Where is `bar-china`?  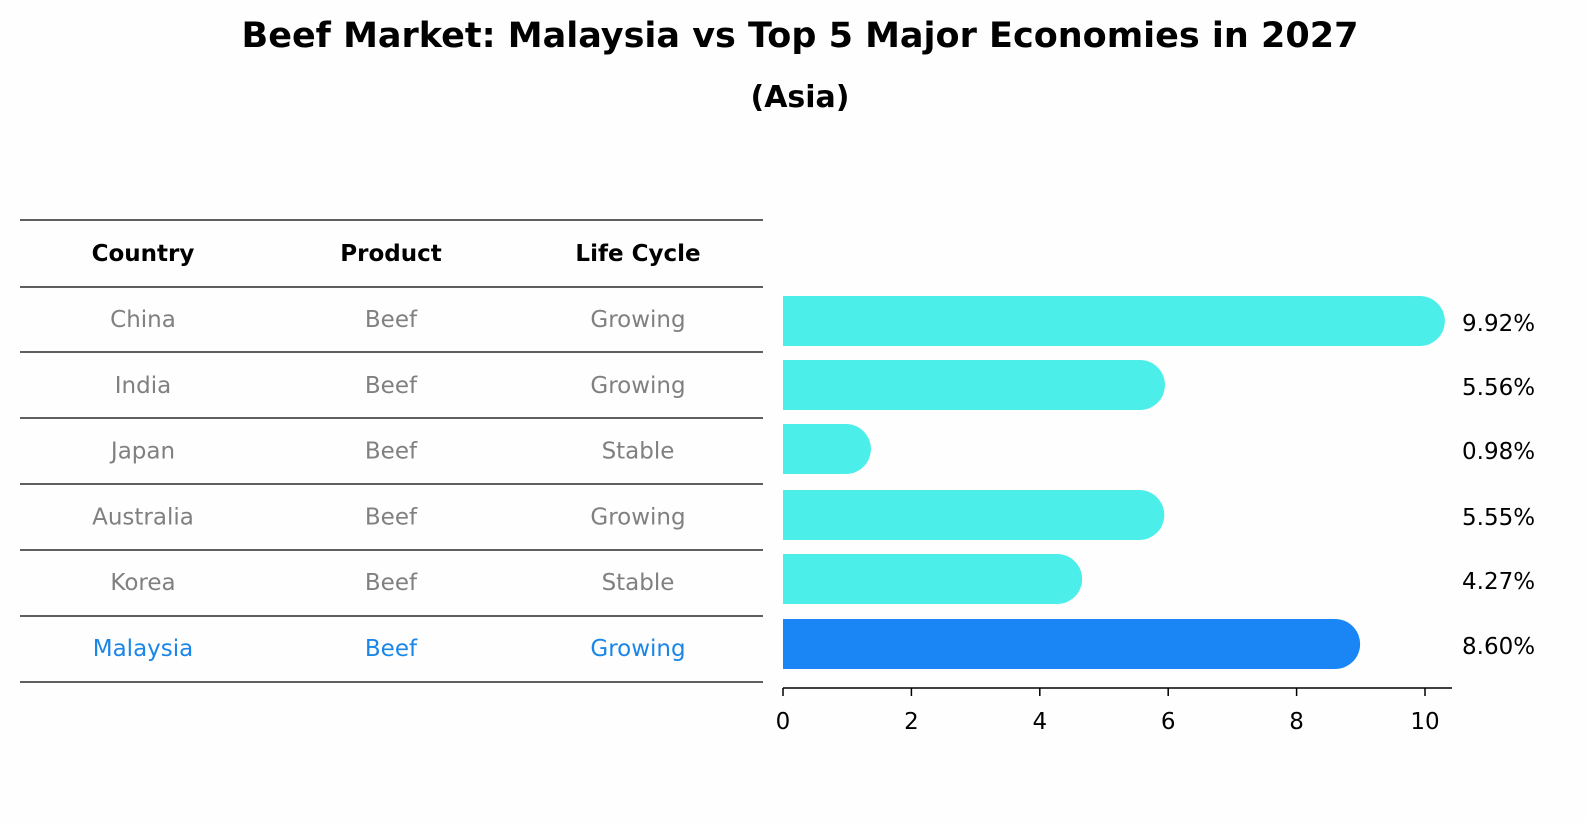
bar-china is located at coordinates (1114, 321).